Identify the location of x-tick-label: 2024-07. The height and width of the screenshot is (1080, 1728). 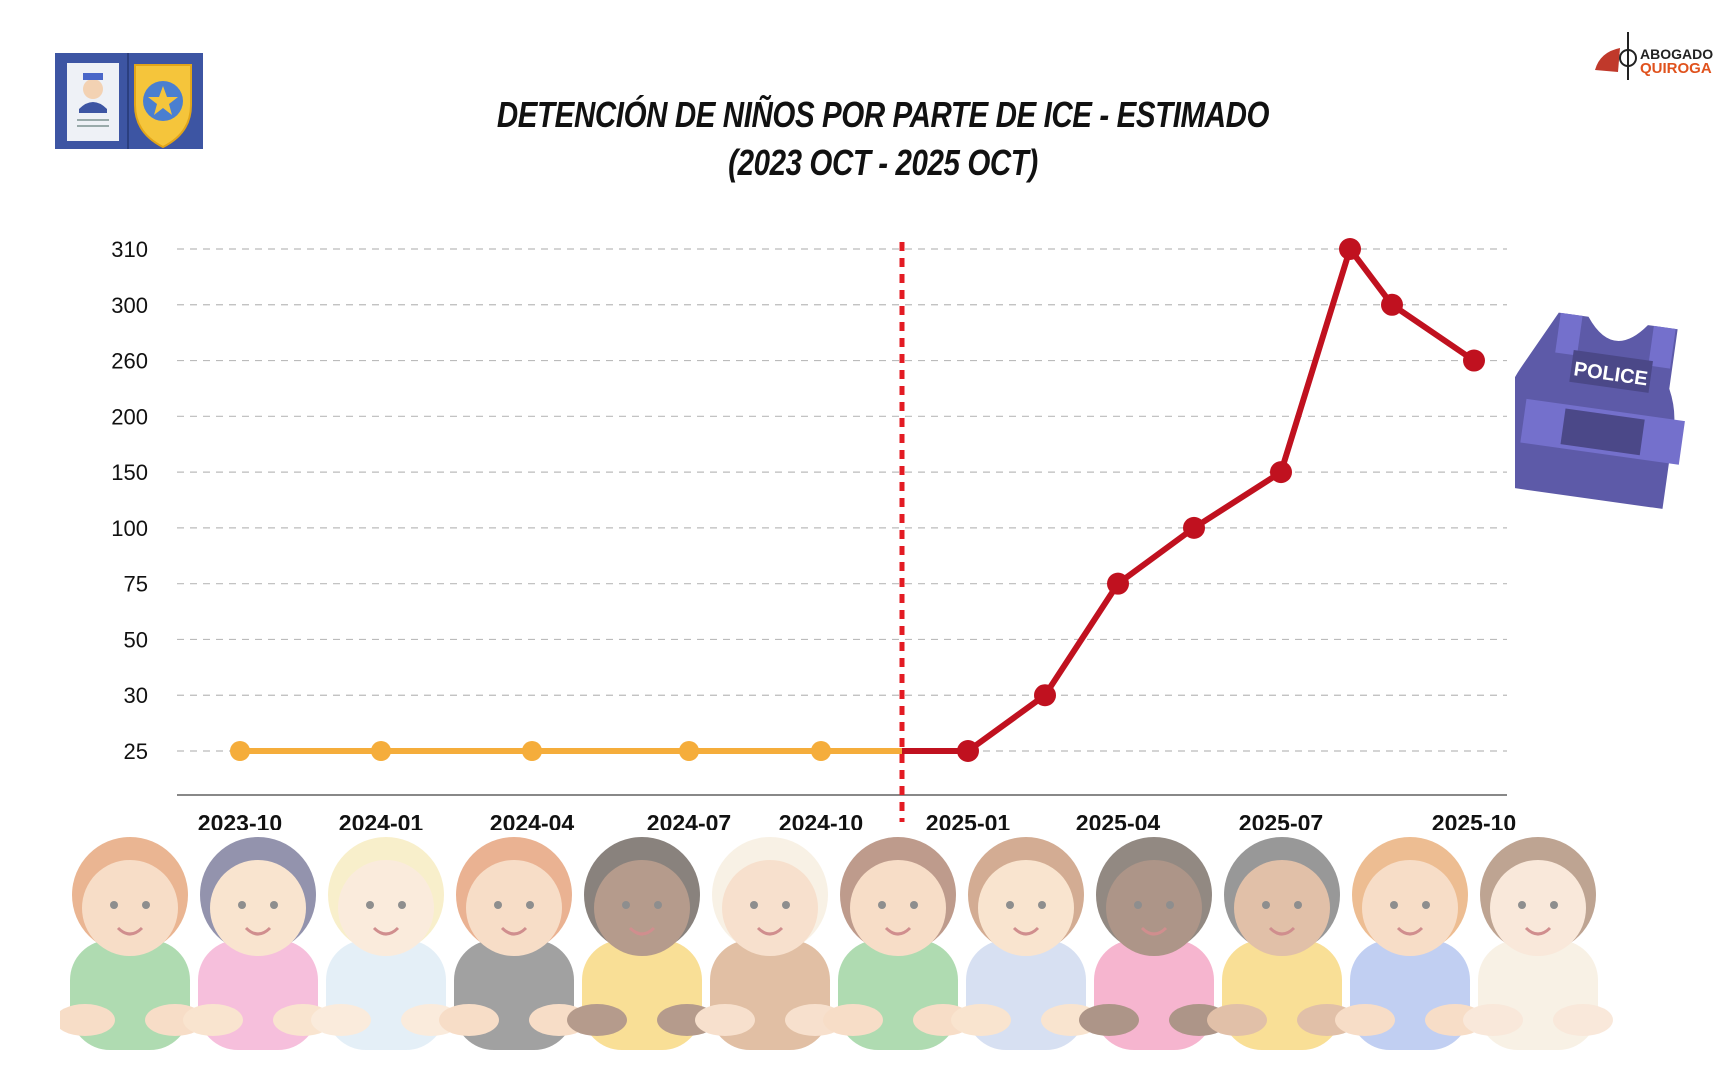
(689, 820).